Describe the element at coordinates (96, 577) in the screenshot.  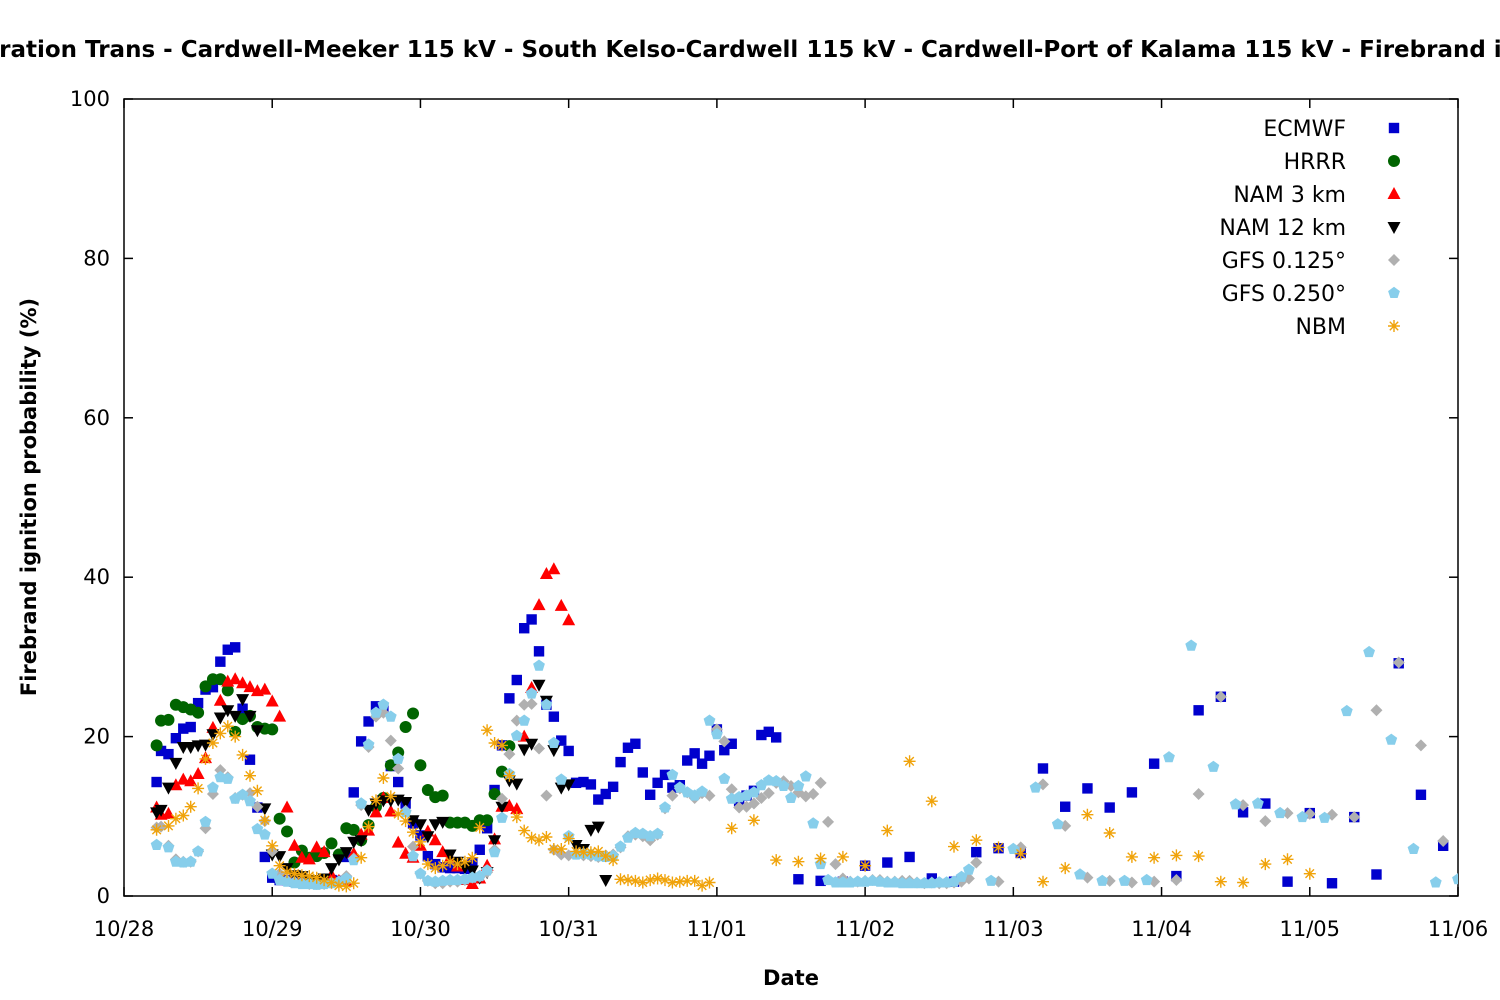
I see `y-tick-label: 40` at that location.